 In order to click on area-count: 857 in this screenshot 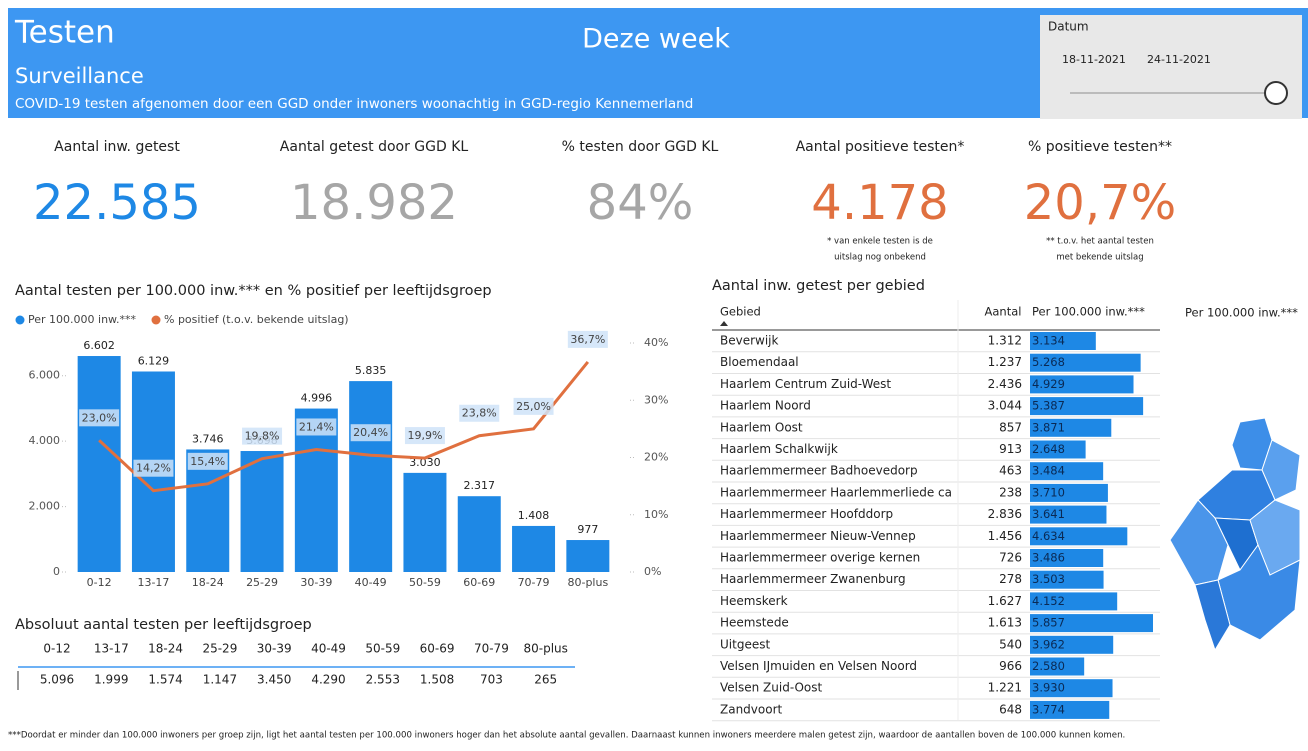, I will do `click(1010, 427)`.